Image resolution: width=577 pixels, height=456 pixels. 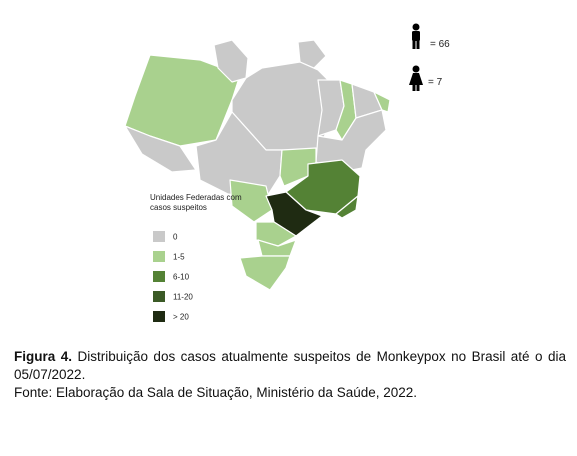 What do you see at coordinates (435, 82) in the screenshot?
I see `female-count: = 7` at bounding box center [435, 82].